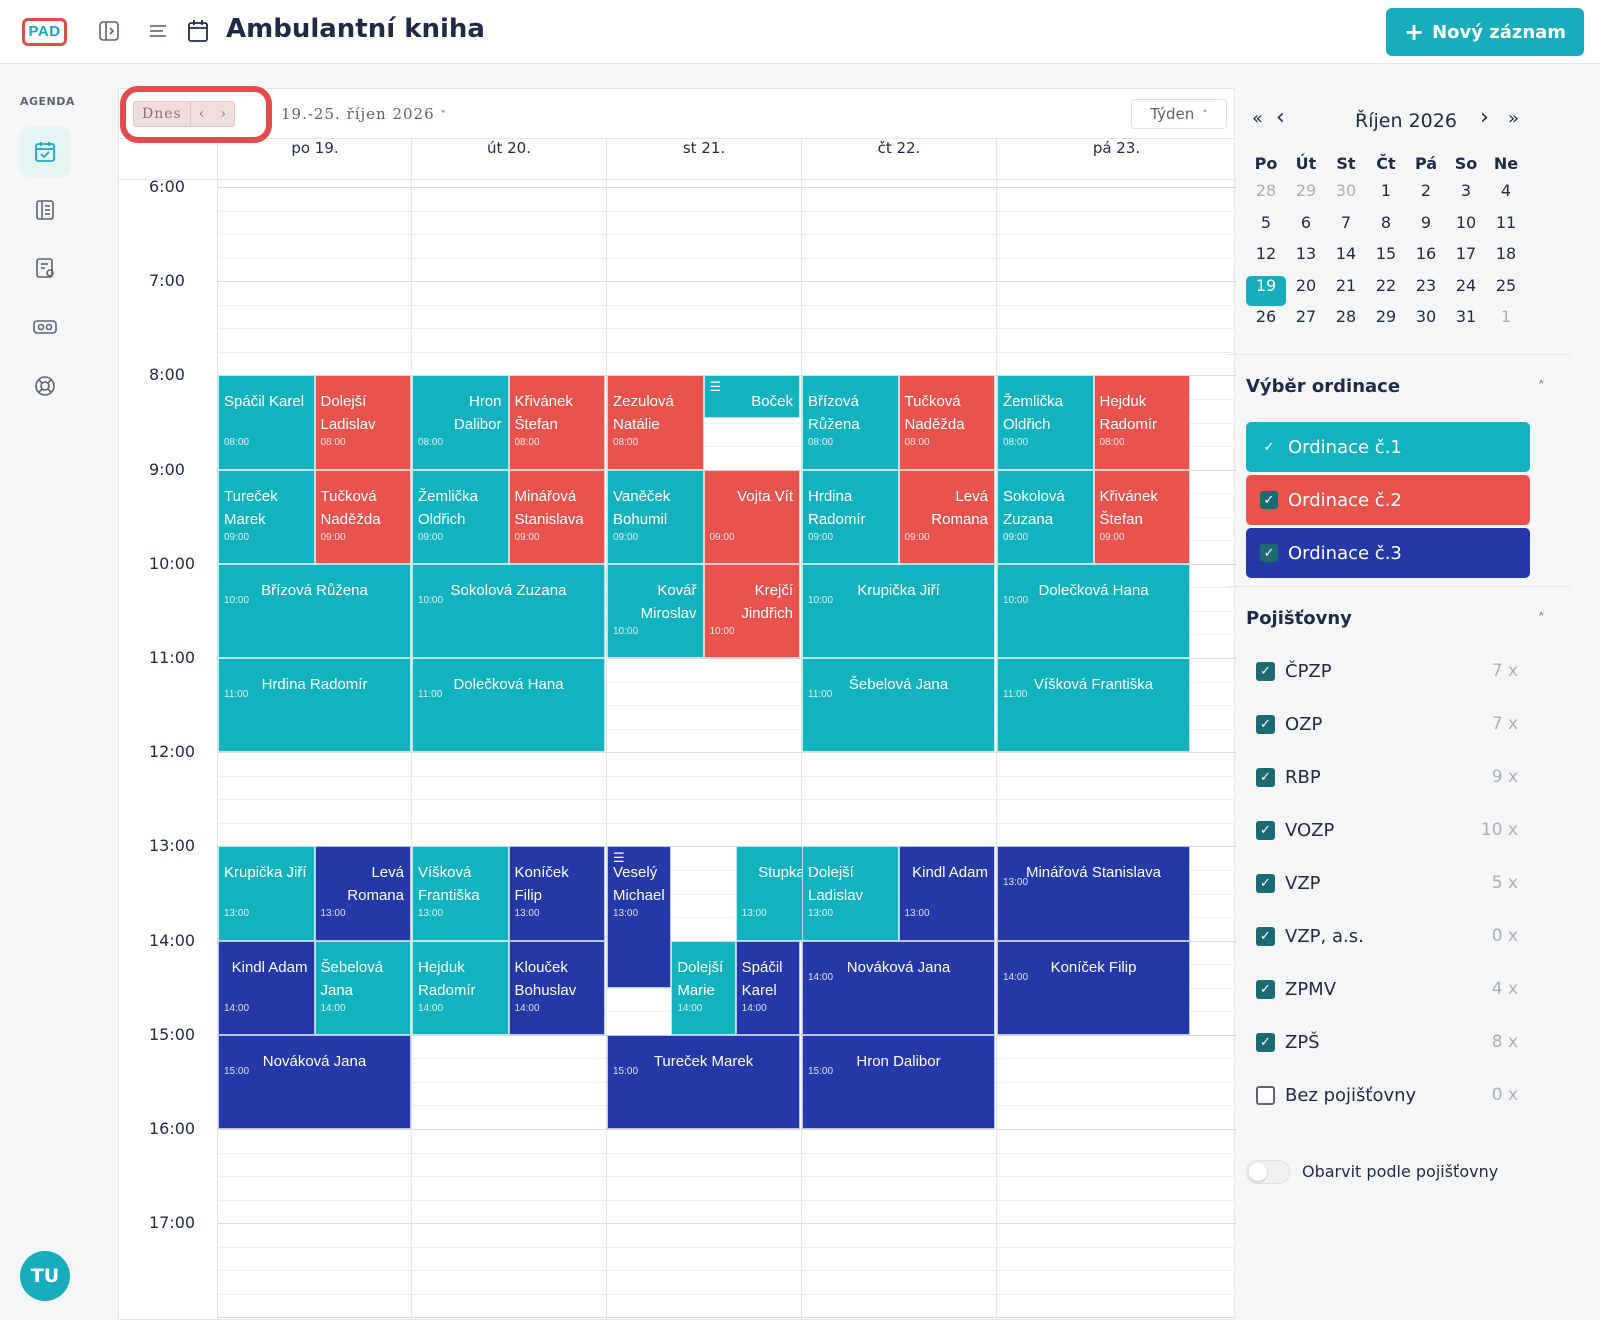 The width and height of the screenshot is (1600, 1320). I want to click on menu-icon, so click(158, 33).